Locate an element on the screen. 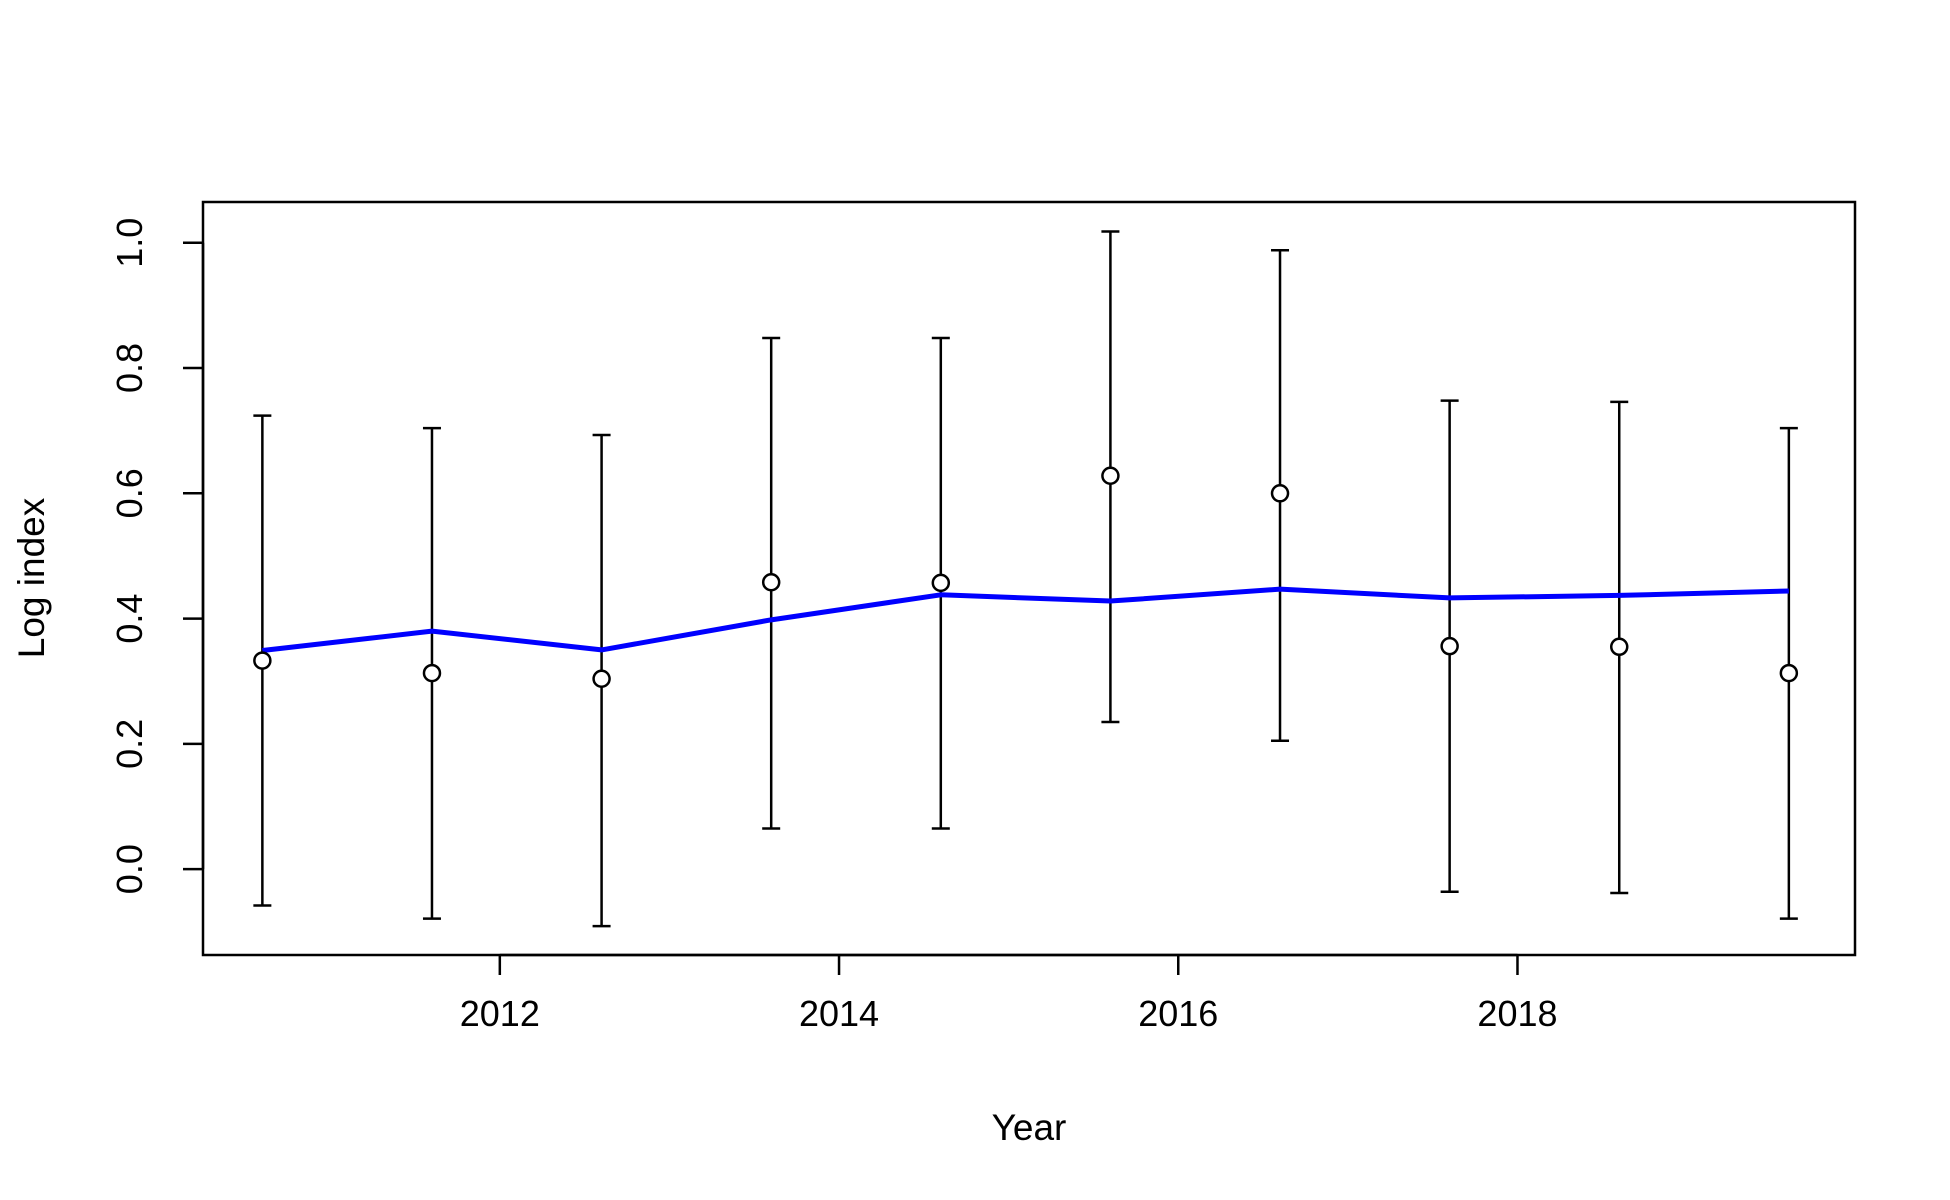  y-tick-label: 0.8 is located at coordinates (129, 368).